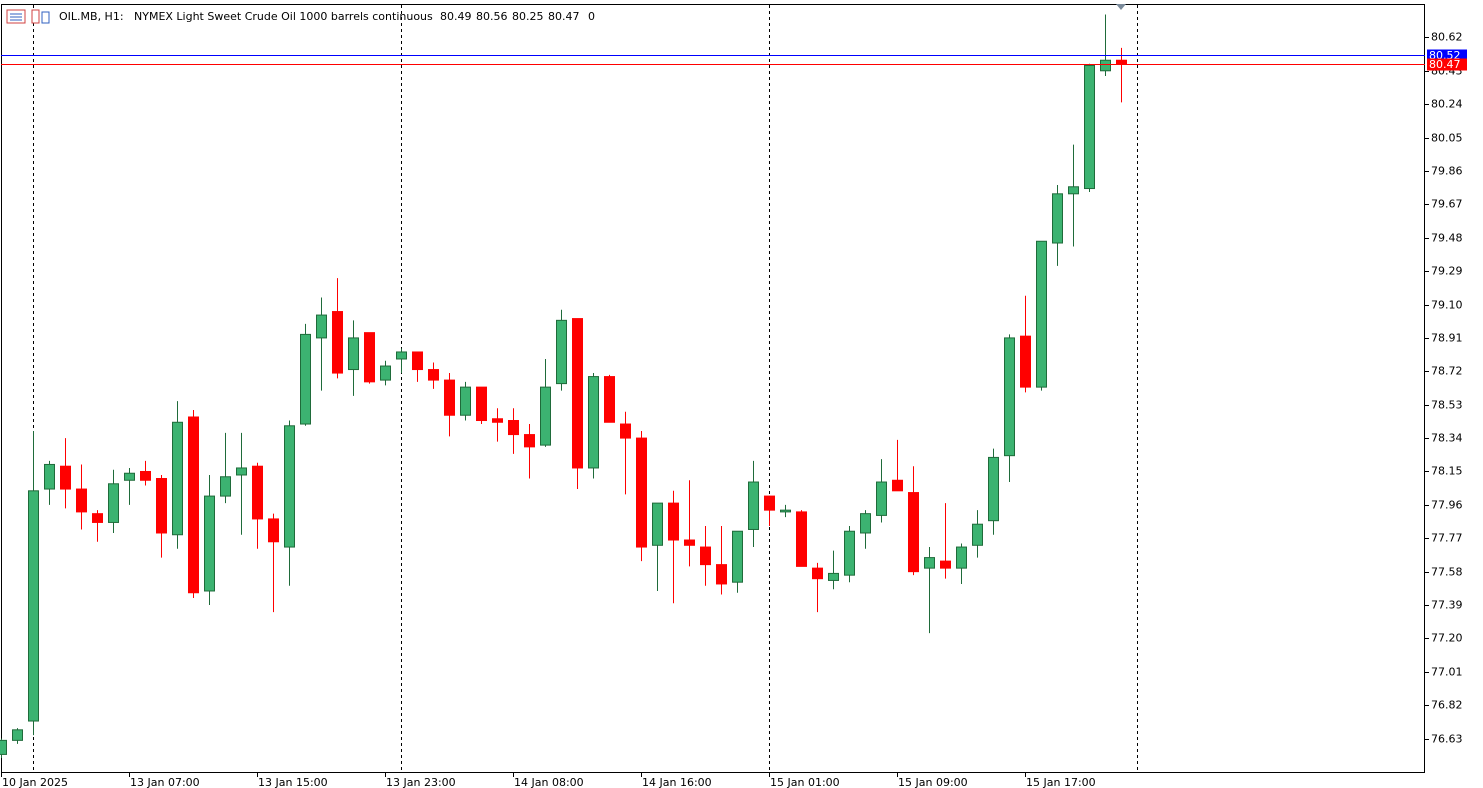 Image resolution: width=1483 pixels, height=788 pixels. What do you see at coordinates (421, 782) in the screenshot?
I see `x-tick-label: 13 Jan 23:00` at bounding box center [421, 782].